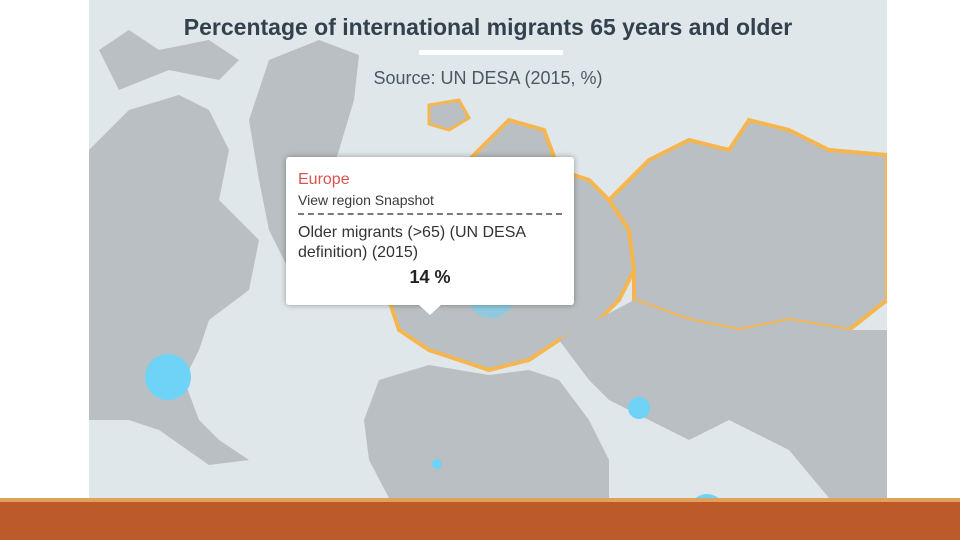 The width and height of the screenshot is (960, 540). I want to click on bubble-southeast-asia, so click(707, 496).